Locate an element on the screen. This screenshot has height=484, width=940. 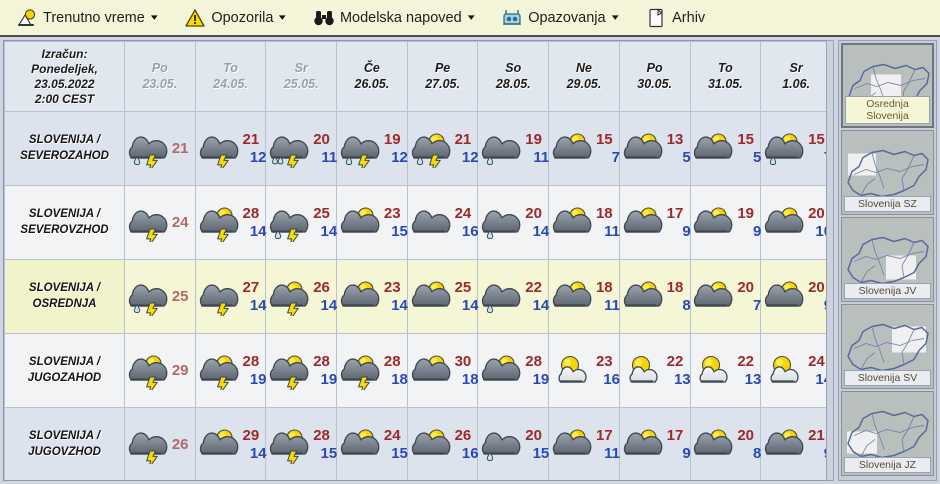
forecast-cell: 20 11 is located at coordinates (301, 148).